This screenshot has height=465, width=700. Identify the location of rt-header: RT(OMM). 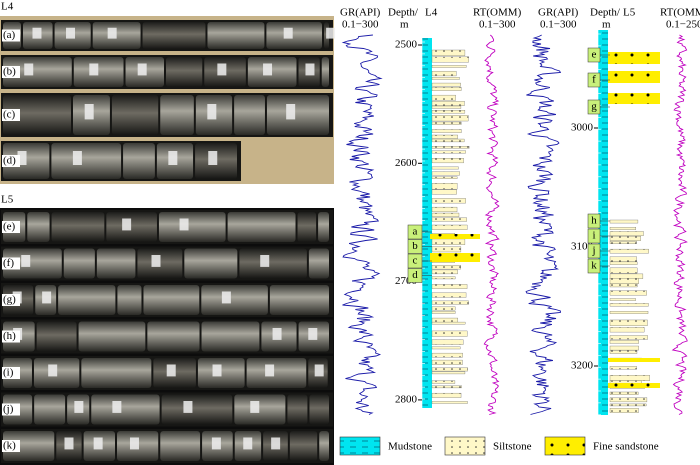
(680, 13).